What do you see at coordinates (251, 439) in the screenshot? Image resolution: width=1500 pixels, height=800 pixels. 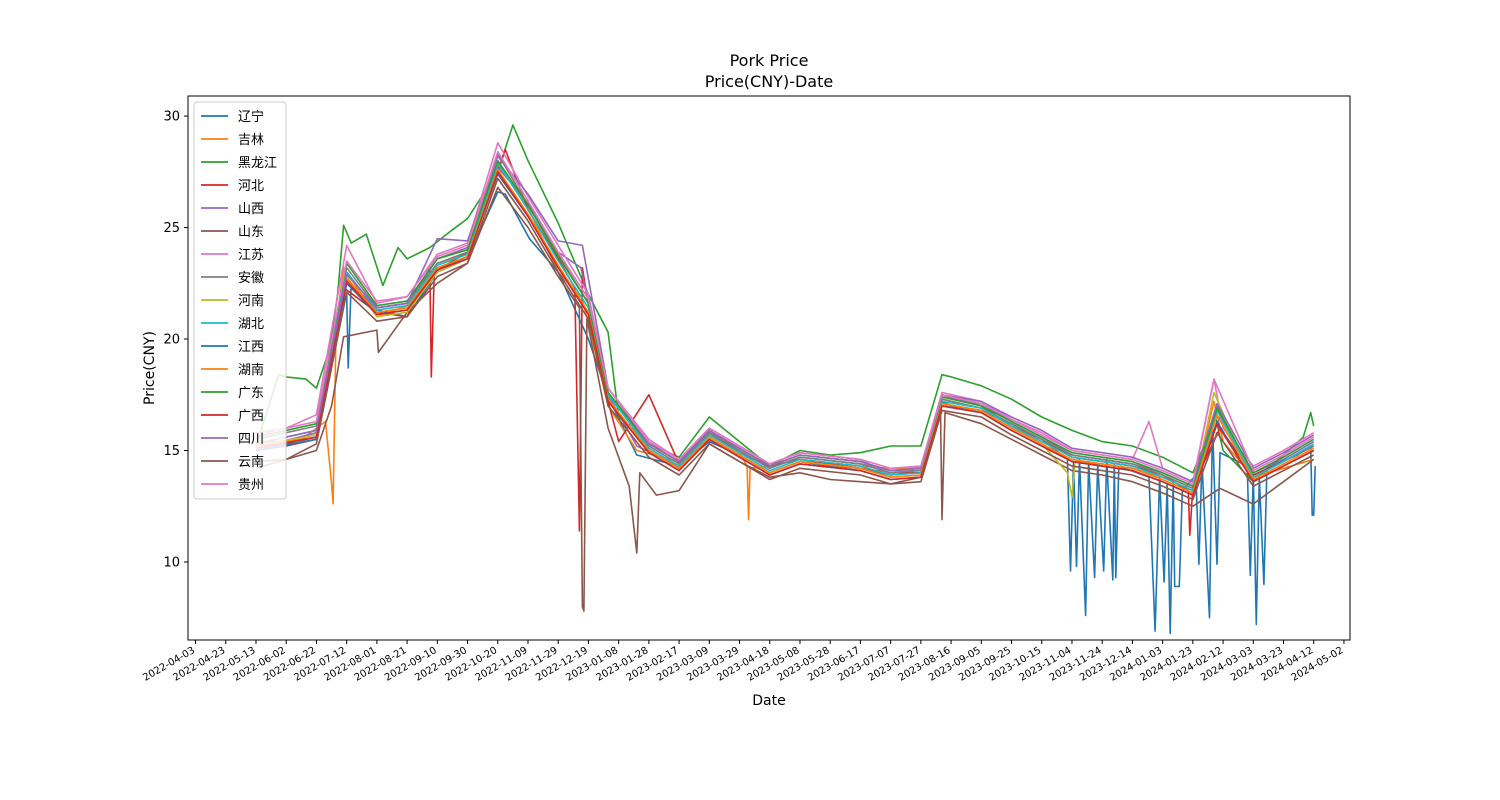 I see `legend-label-14: 四川` at bounding box center [251, 439].